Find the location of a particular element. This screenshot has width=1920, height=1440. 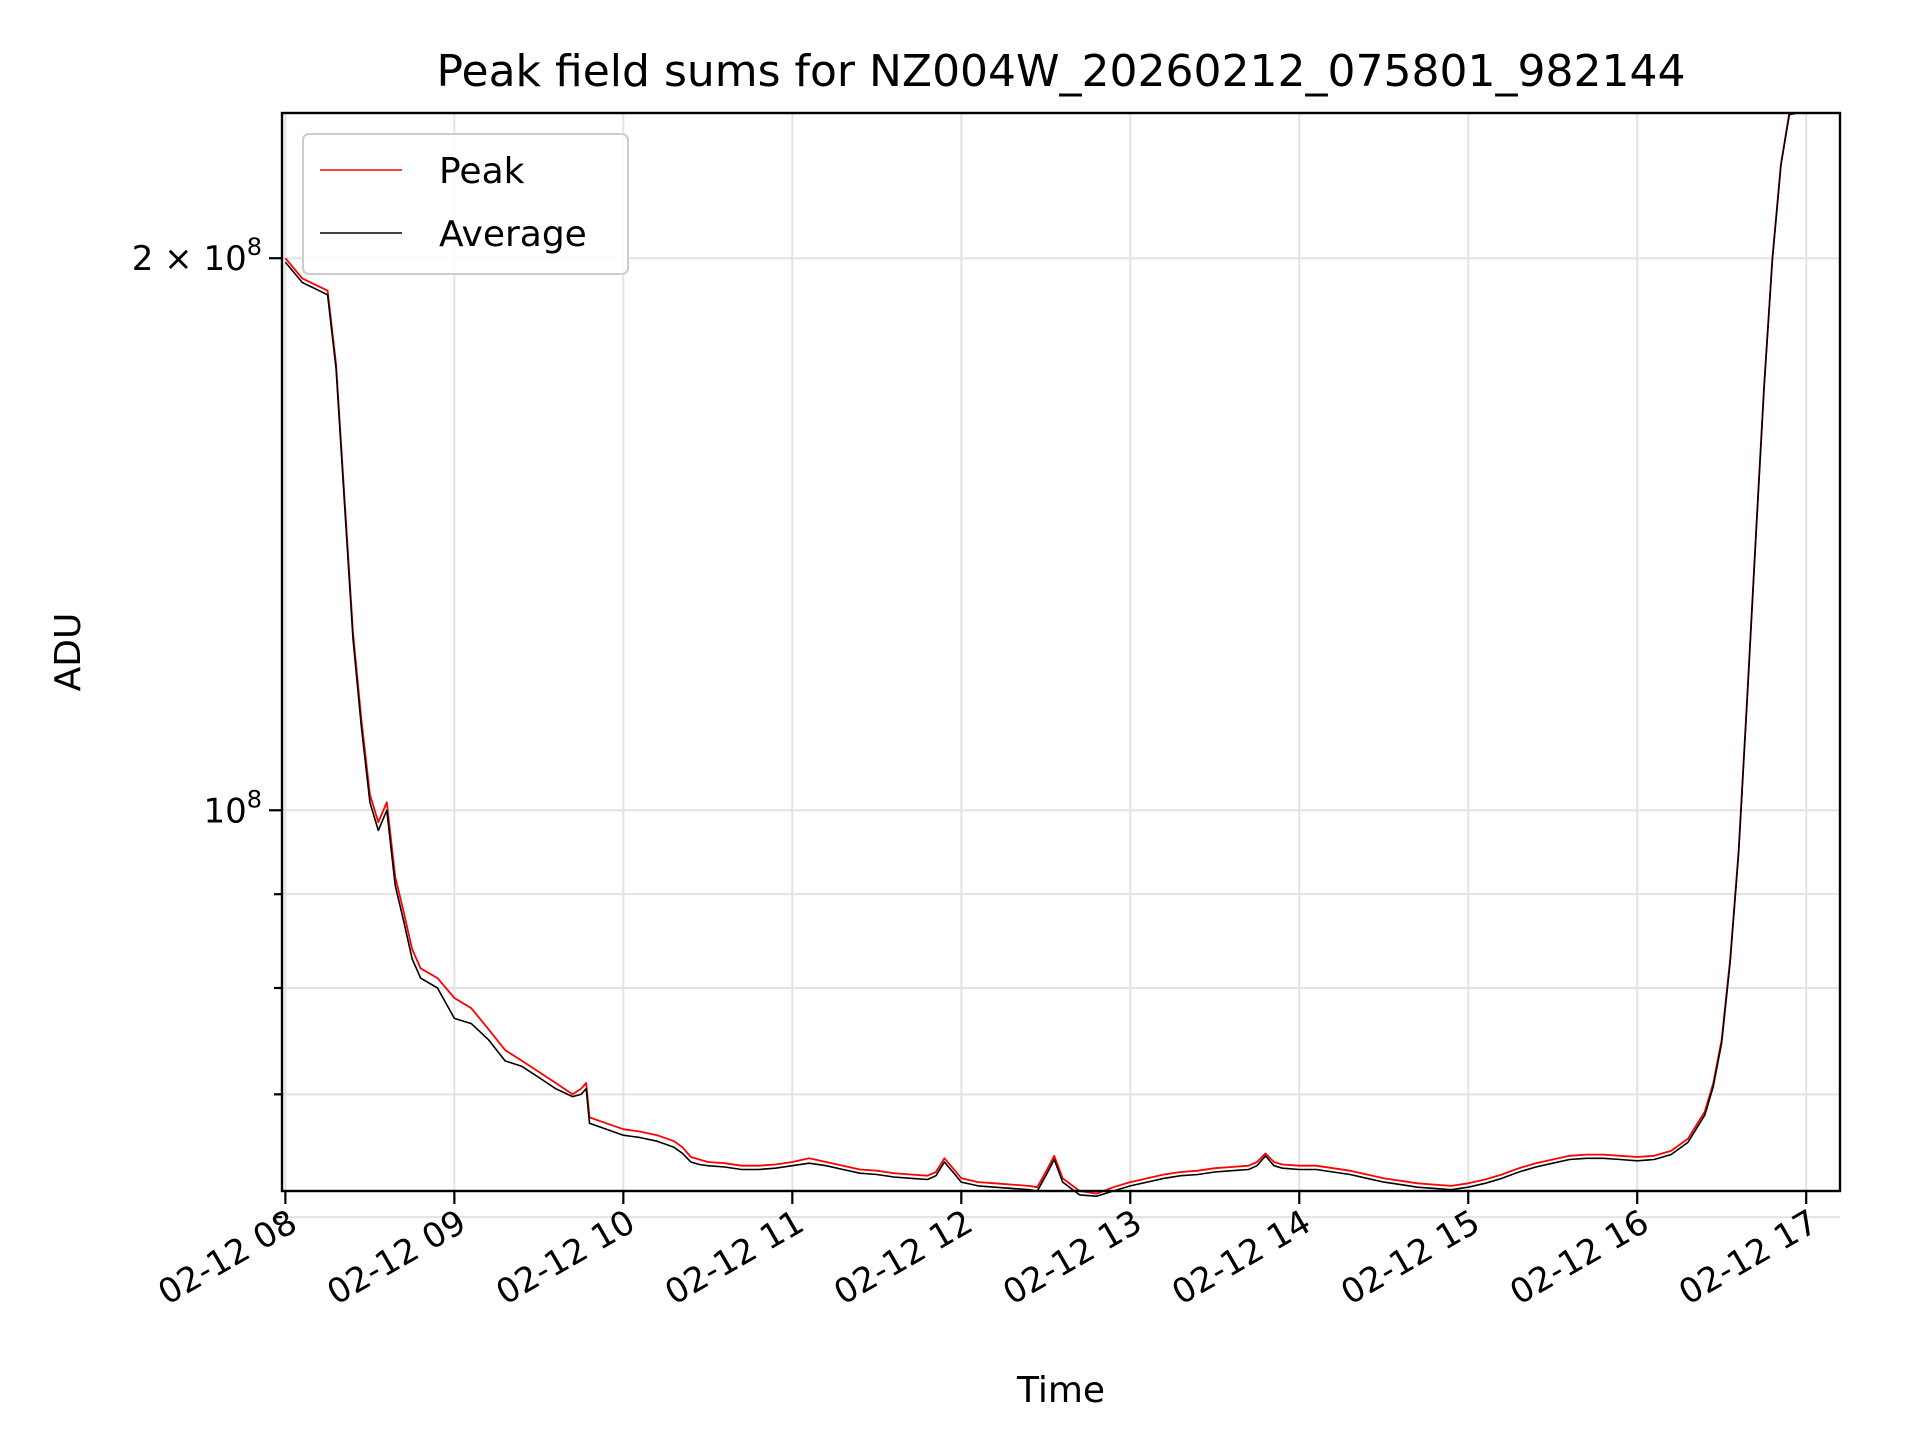

legend: Peak Average is located at coordinates (465, 204).